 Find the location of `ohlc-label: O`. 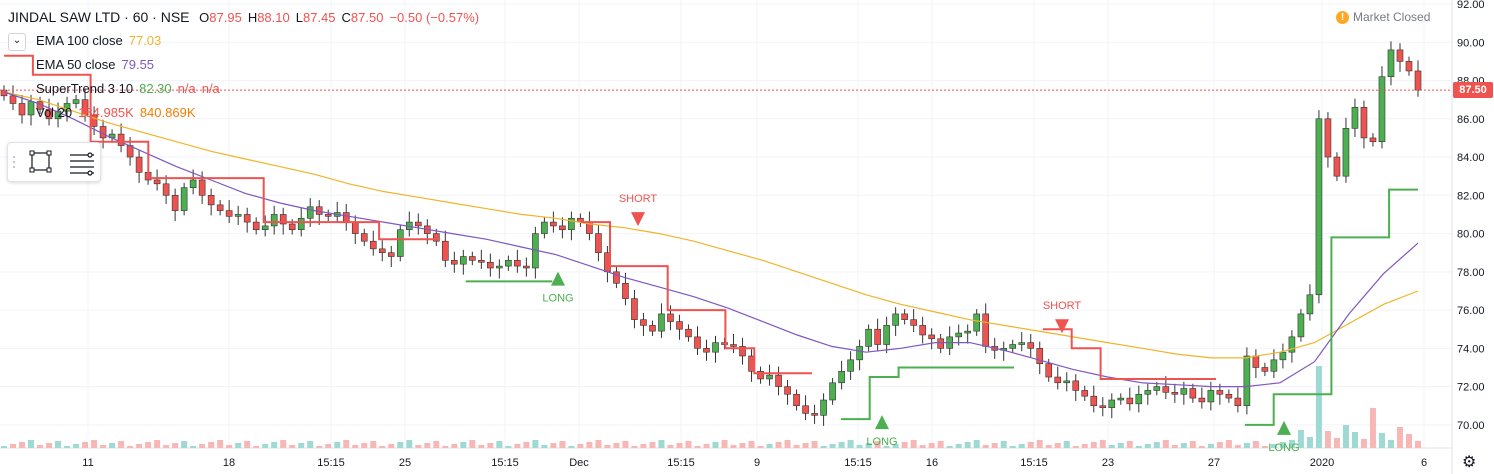

ohlc-label: O is located at coordinates (204, 17).